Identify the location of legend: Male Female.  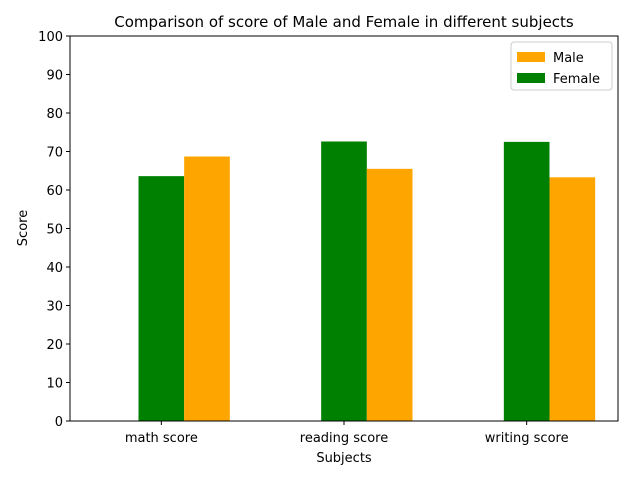
(561, 66).